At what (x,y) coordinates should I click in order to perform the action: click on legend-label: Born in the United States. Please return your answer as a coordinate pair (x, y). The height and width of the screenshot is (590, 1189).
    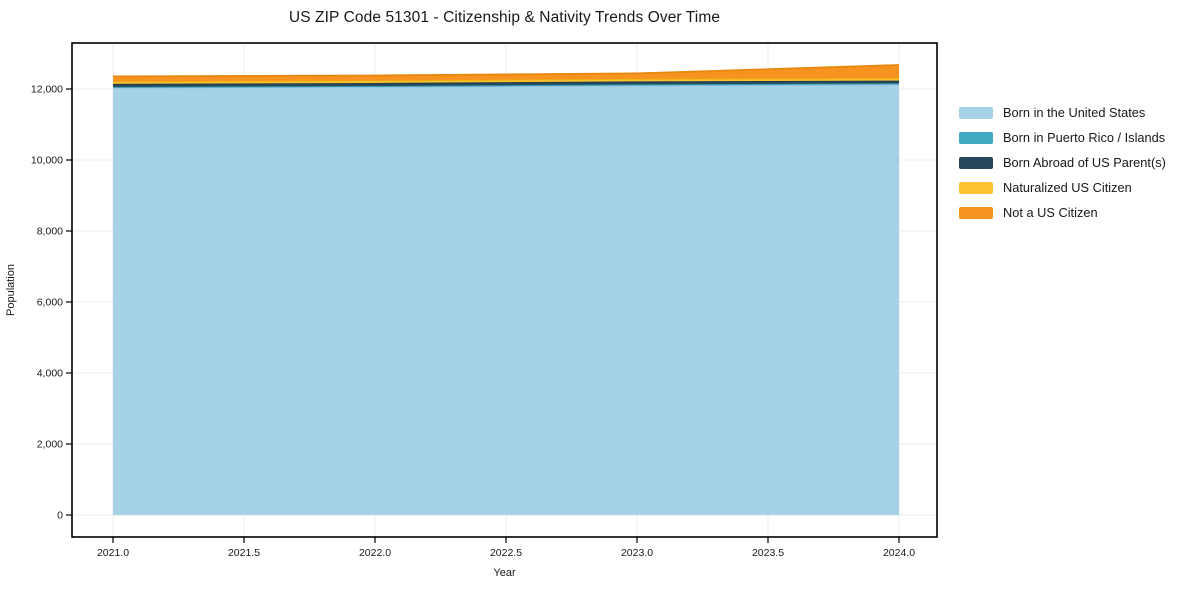
    Looking at the image, I should click on (1074, 112).